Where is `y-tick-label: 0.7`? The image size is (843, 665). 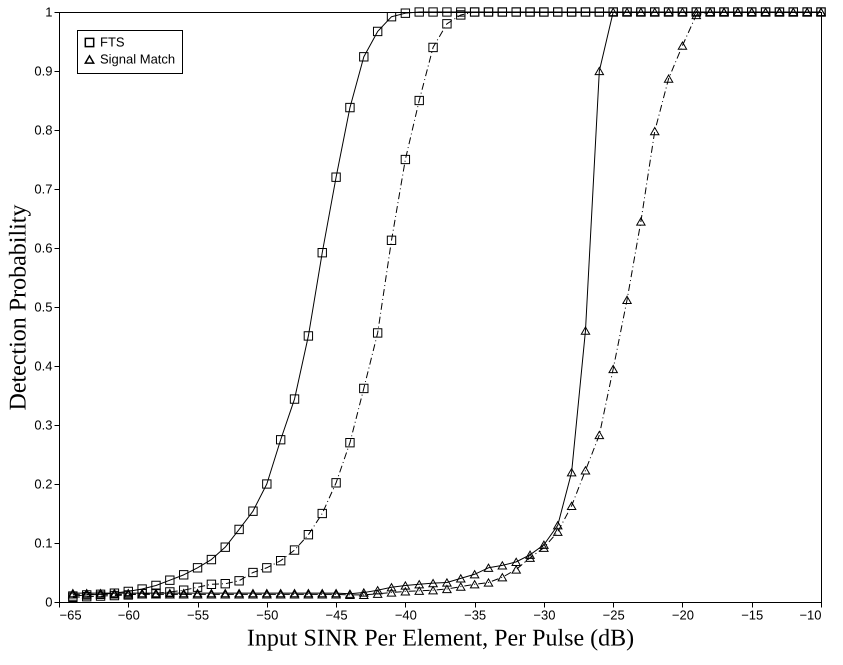 y-tick-label: 0.7 is located at coordinates (43, 189).